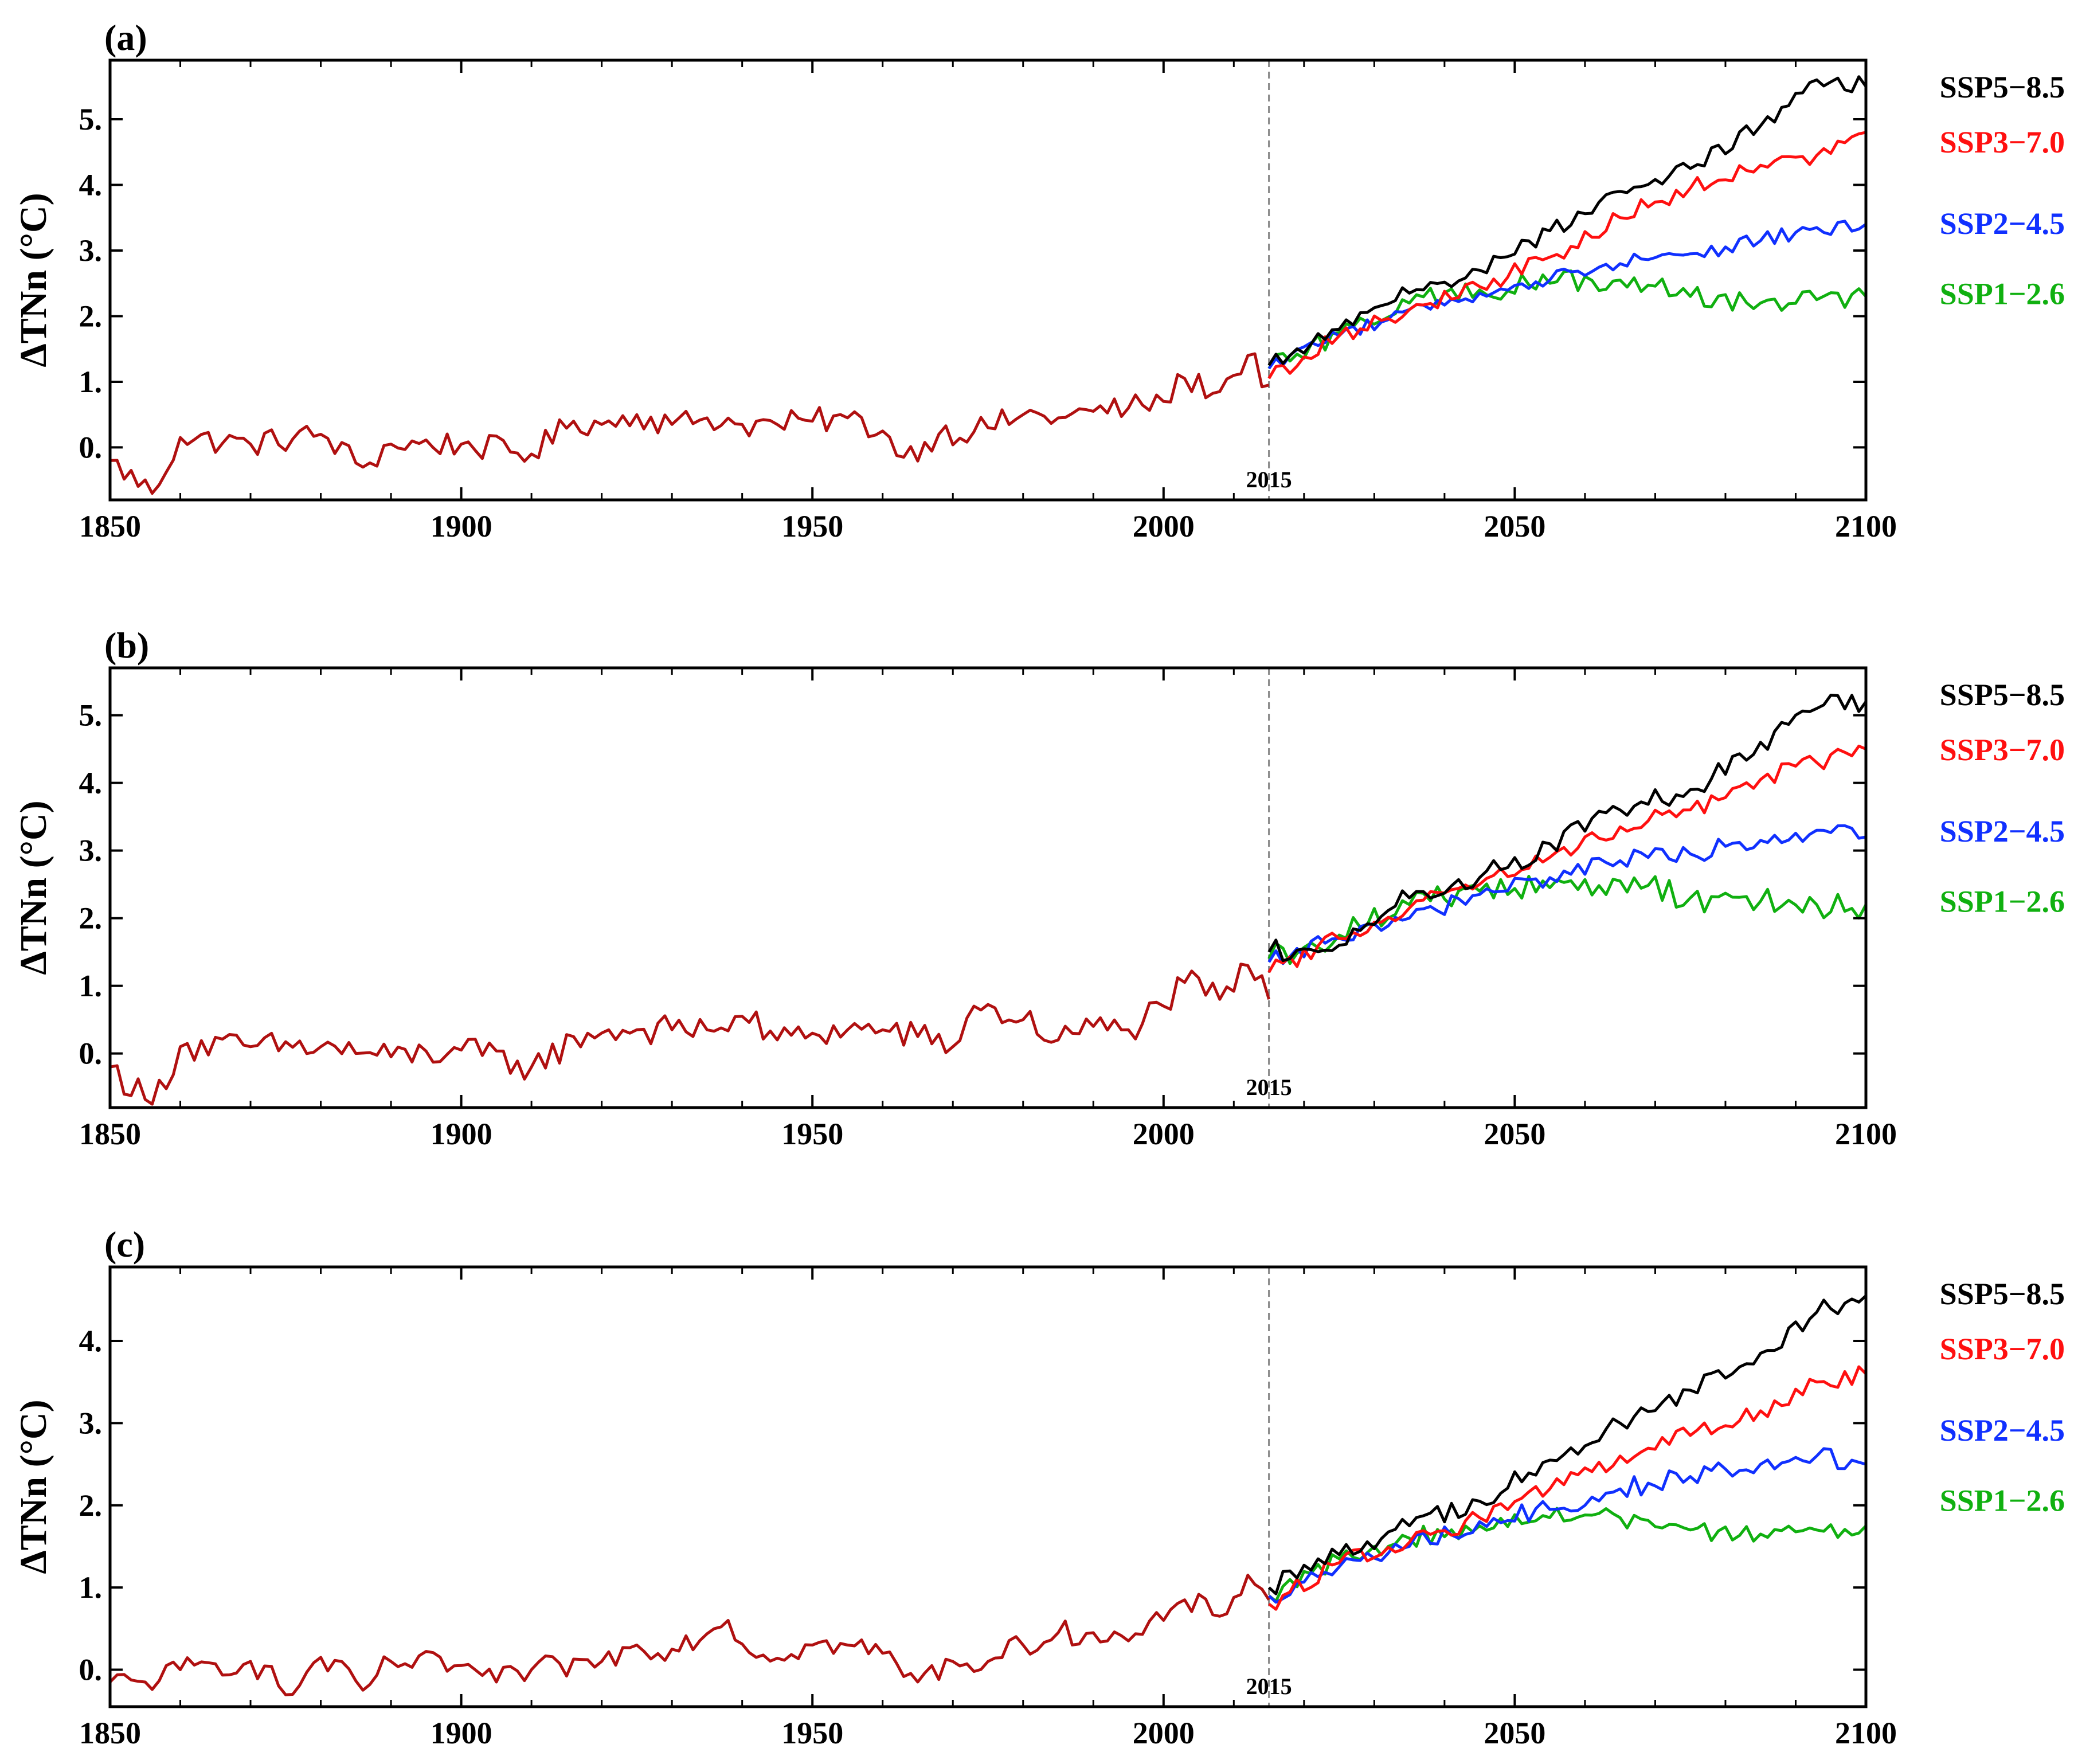  Describe the element at coordinates (125, 37) in the screenshot. I see `panel-label: (a)` at that location.